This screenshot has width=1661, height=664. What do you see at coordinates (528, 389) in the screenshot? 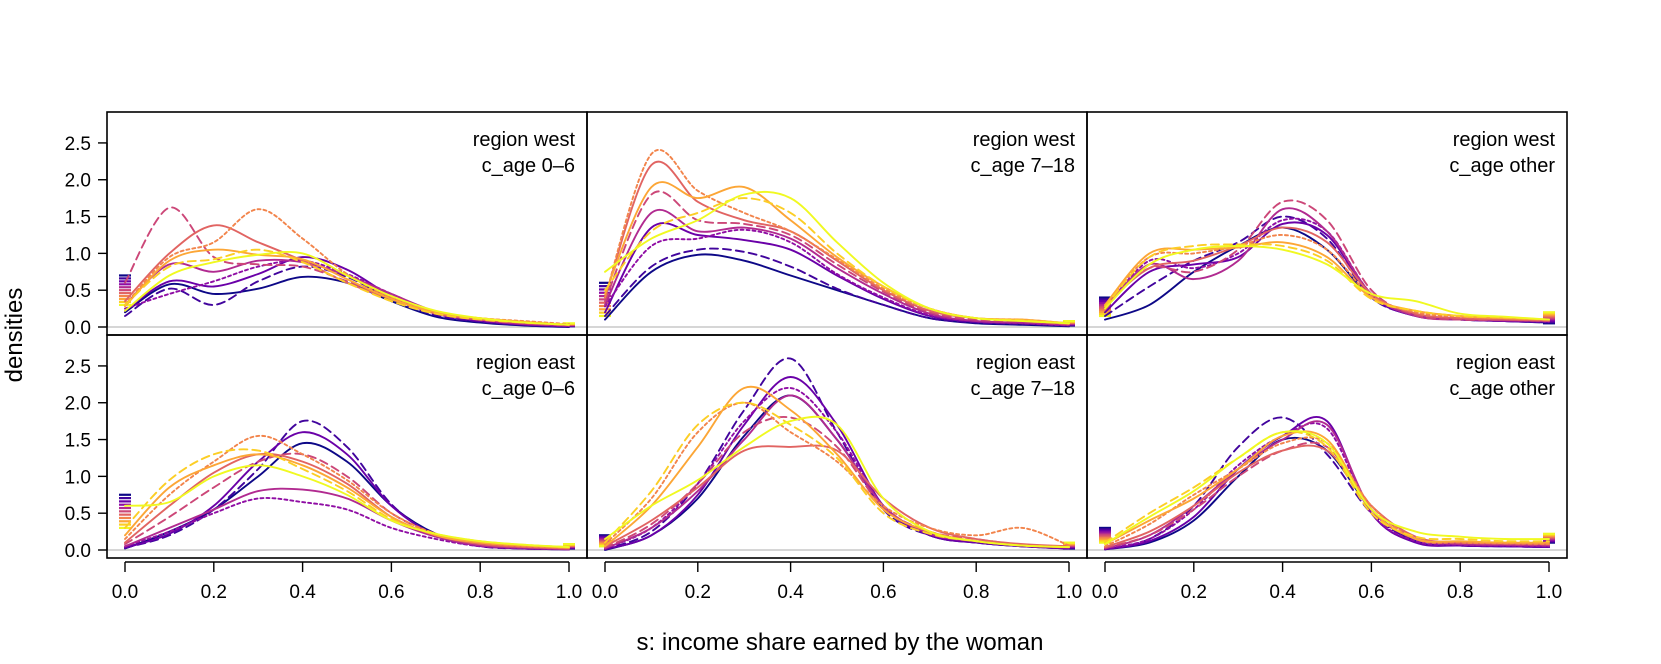
I see `panel-r2-c1-label-line2: c_age 0–6` at bounding box center [528, 389].